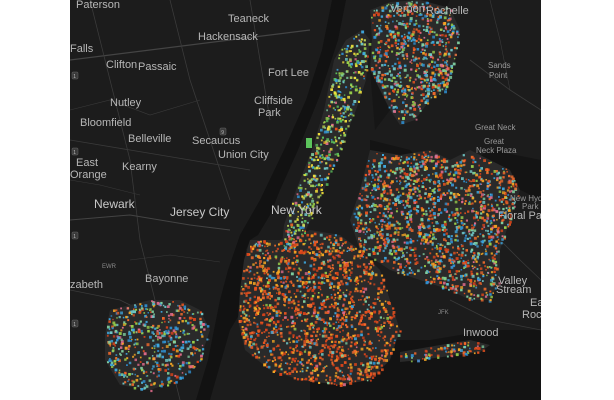 This screenshot has width=614, height=400. I want to click on place-label-new-hyde: New Hyde, so click(525, 198).